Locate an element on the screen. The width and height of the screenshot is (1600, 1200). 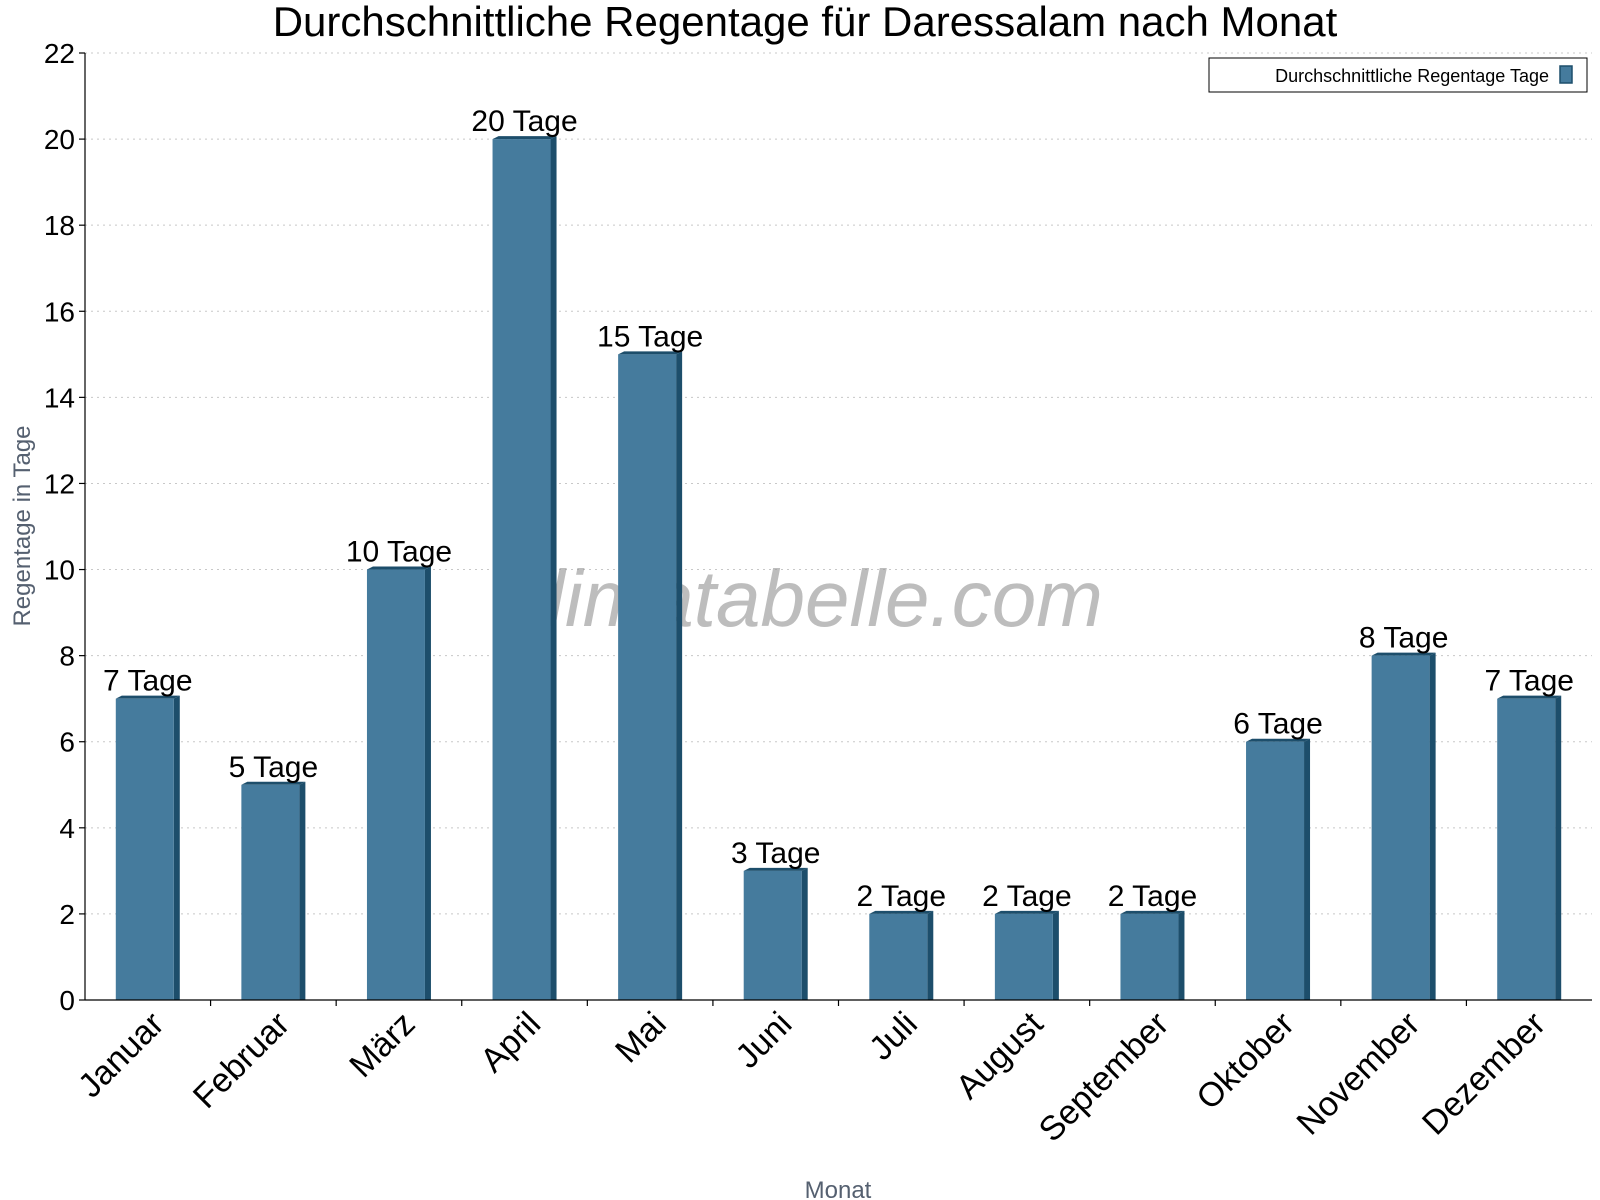
y-tick-label: 18 is located at coordinates (59, 225).